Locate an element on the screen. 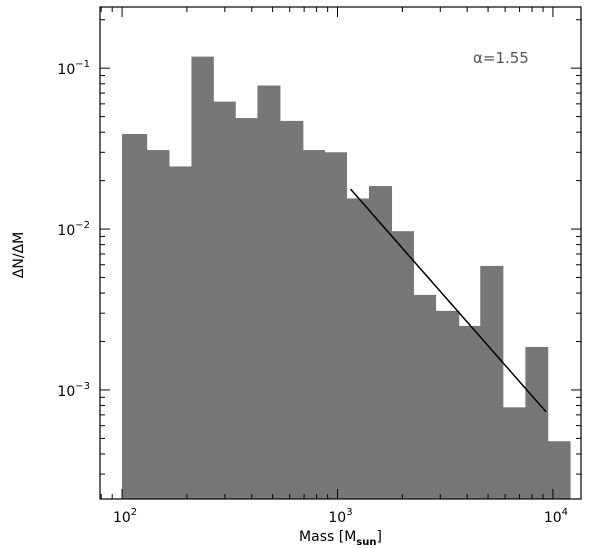 The height and width of the screenshot is (549, 600). y-tick-label: 10⁻² is located at coordinates (73, 229).